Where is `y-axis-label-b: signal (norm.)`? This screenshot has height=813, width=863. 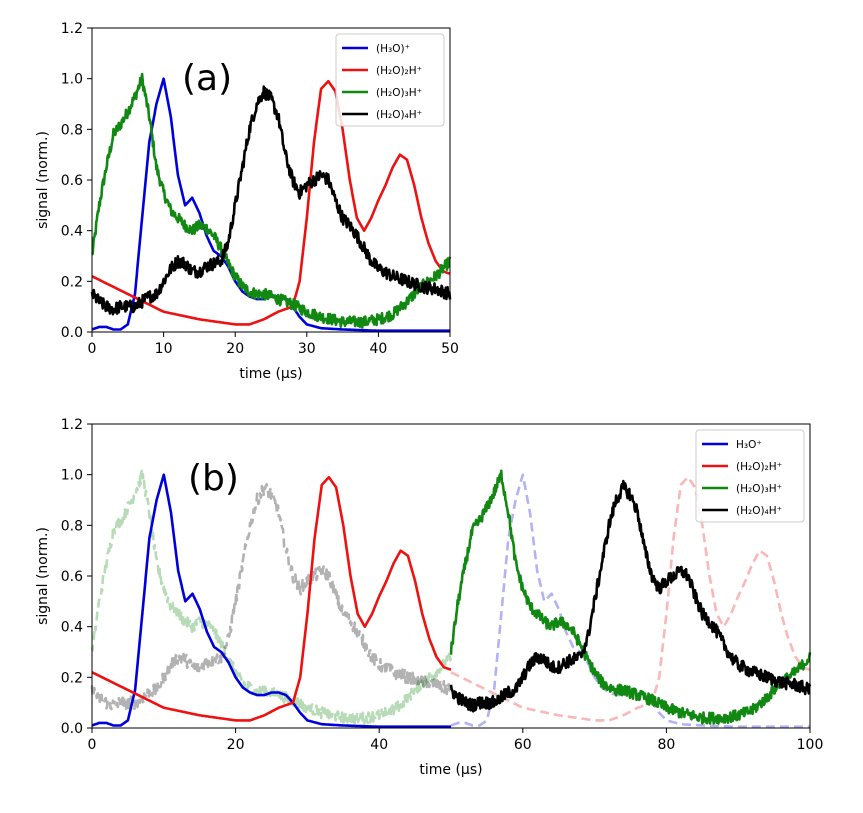
y-axis-label-b: signal (norm.) is located at coordinates (43, 576).